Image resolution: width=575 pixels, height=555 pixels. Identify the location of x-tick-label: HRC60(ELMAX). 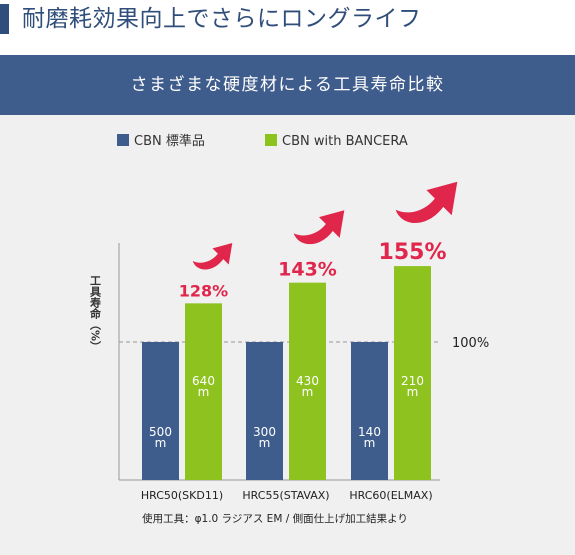
(390, 495).